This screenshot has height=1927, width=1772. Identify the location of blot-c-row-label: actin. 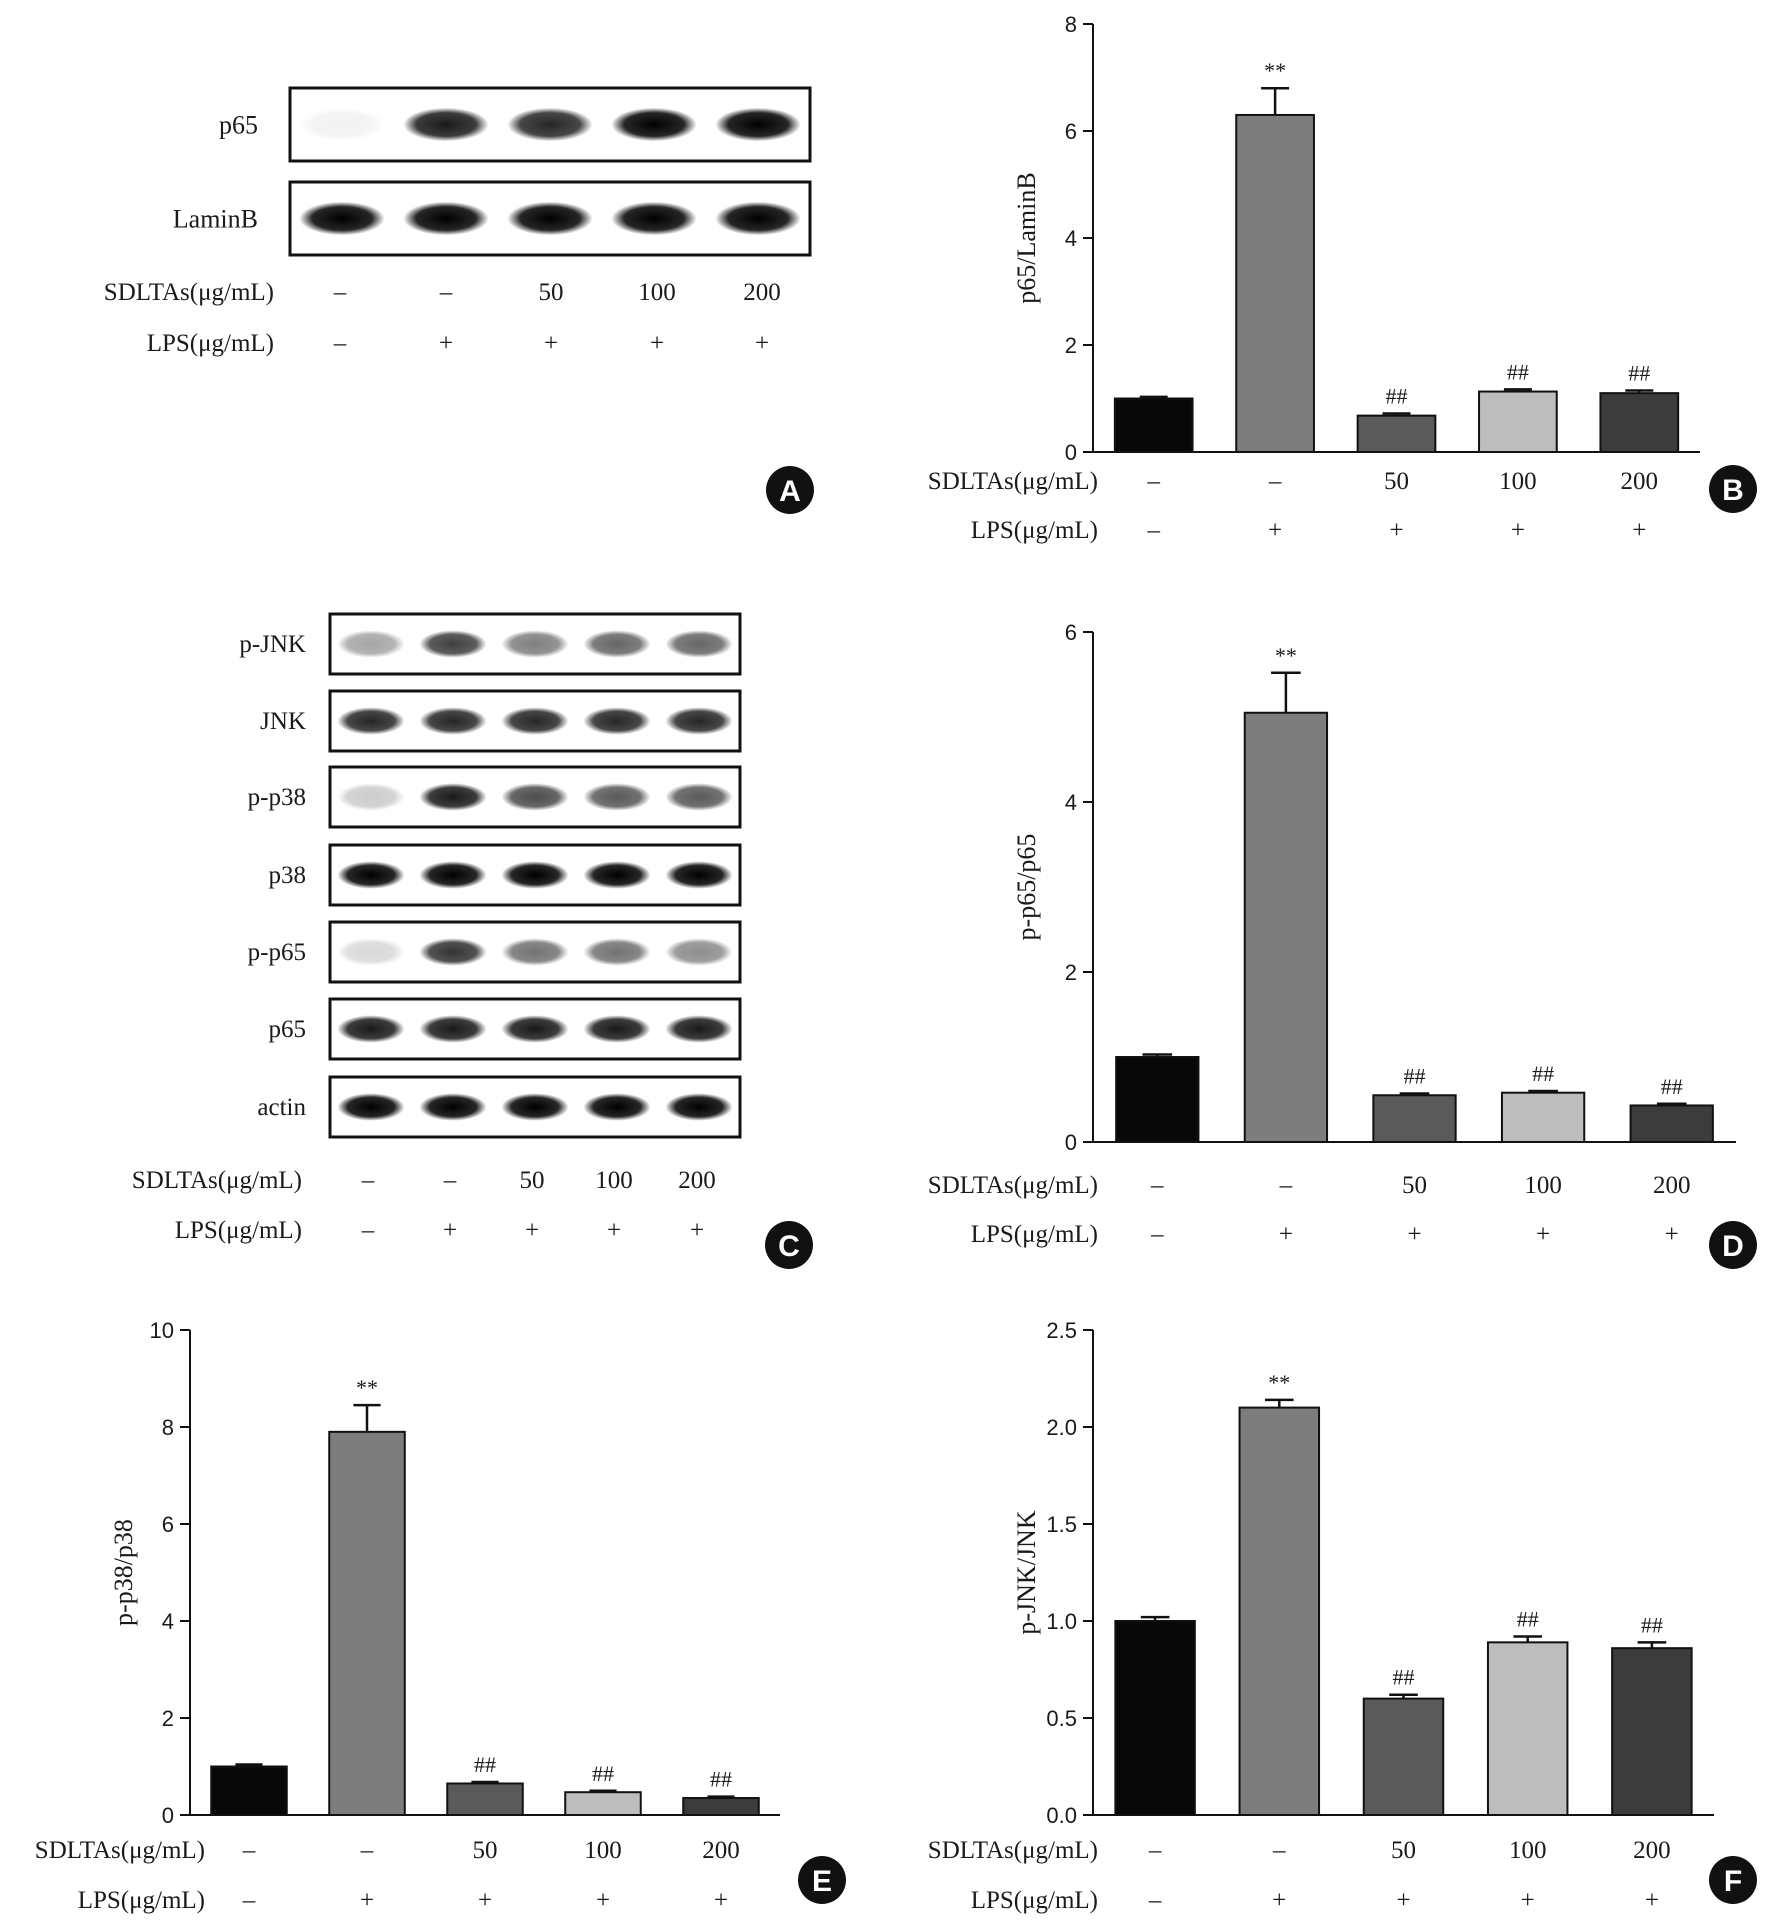
(281, 1107).